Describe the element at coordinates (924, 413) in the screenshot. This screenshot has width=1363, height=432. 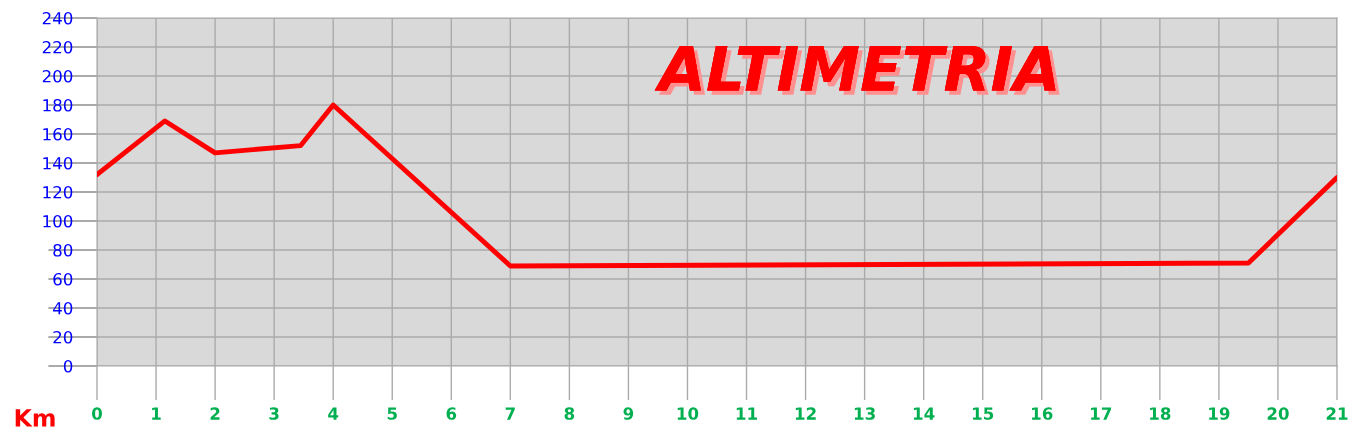
I see `x-tick-label: 14` at that location.